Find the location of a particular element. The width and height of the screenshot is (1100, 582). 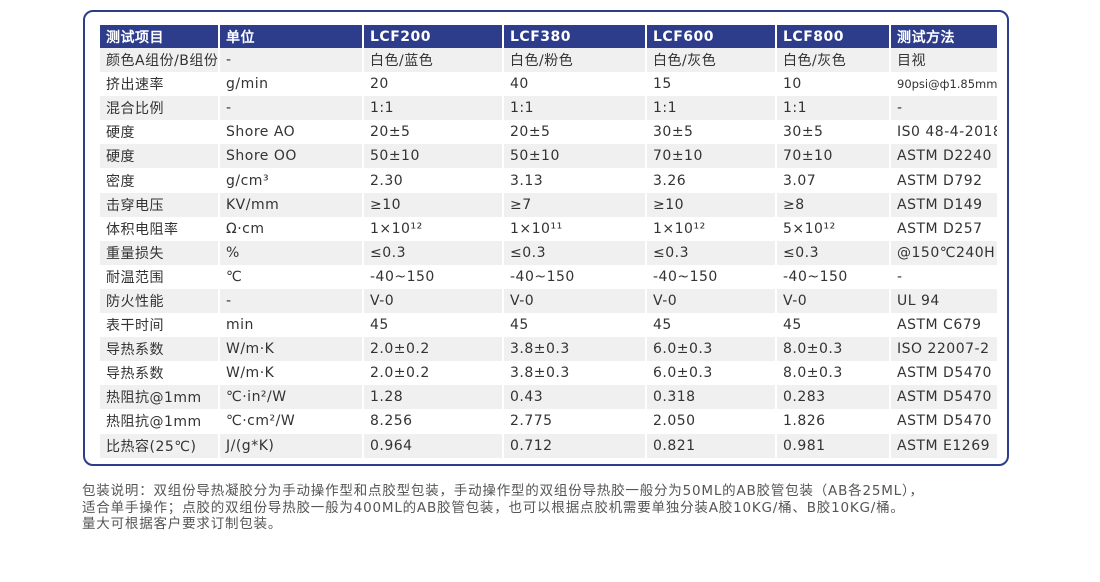

table-cell: 20 is located at coordinates (432, 84).